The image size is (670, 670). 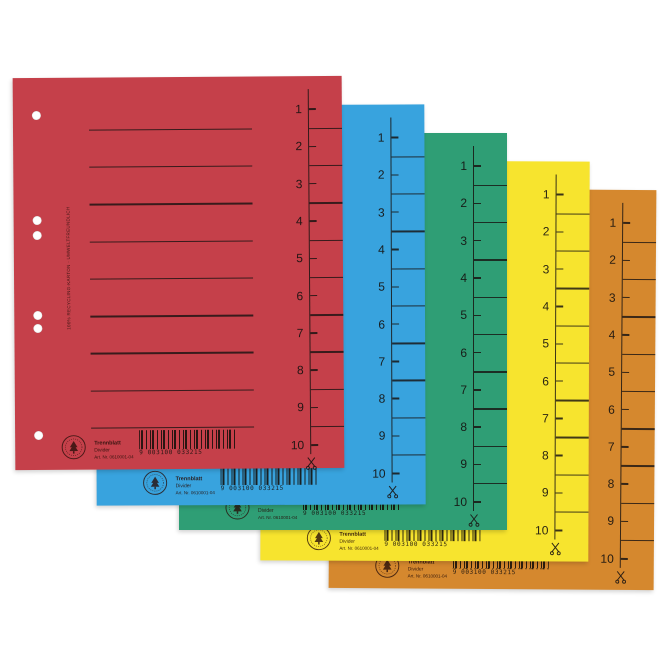 I want to click on tab-number-9: 9, so click(x=463, y=464).